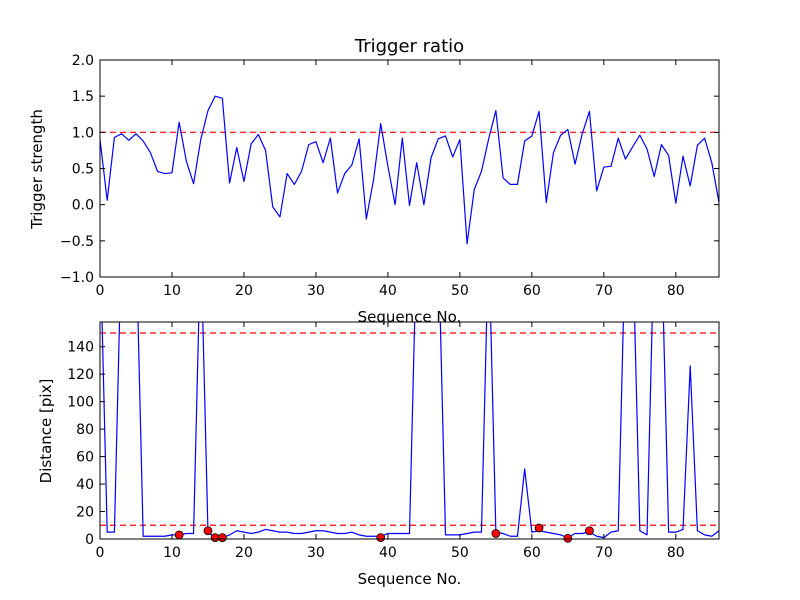 This screenshot has width=800, height=600. I want to click on trigger-x-tick-label: 50, so click(460, 291).